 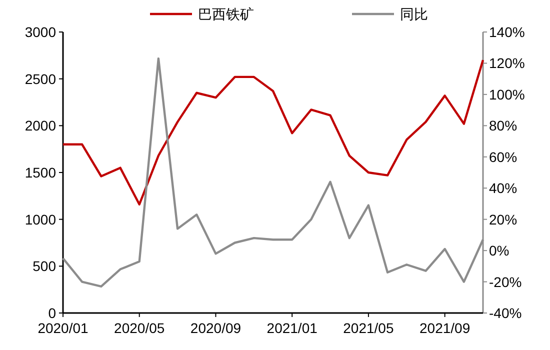 What do you see at coordinates (40, 78) in the screenshot?
I see `y-tick-label: 2500` at bounding box center [40, 78].